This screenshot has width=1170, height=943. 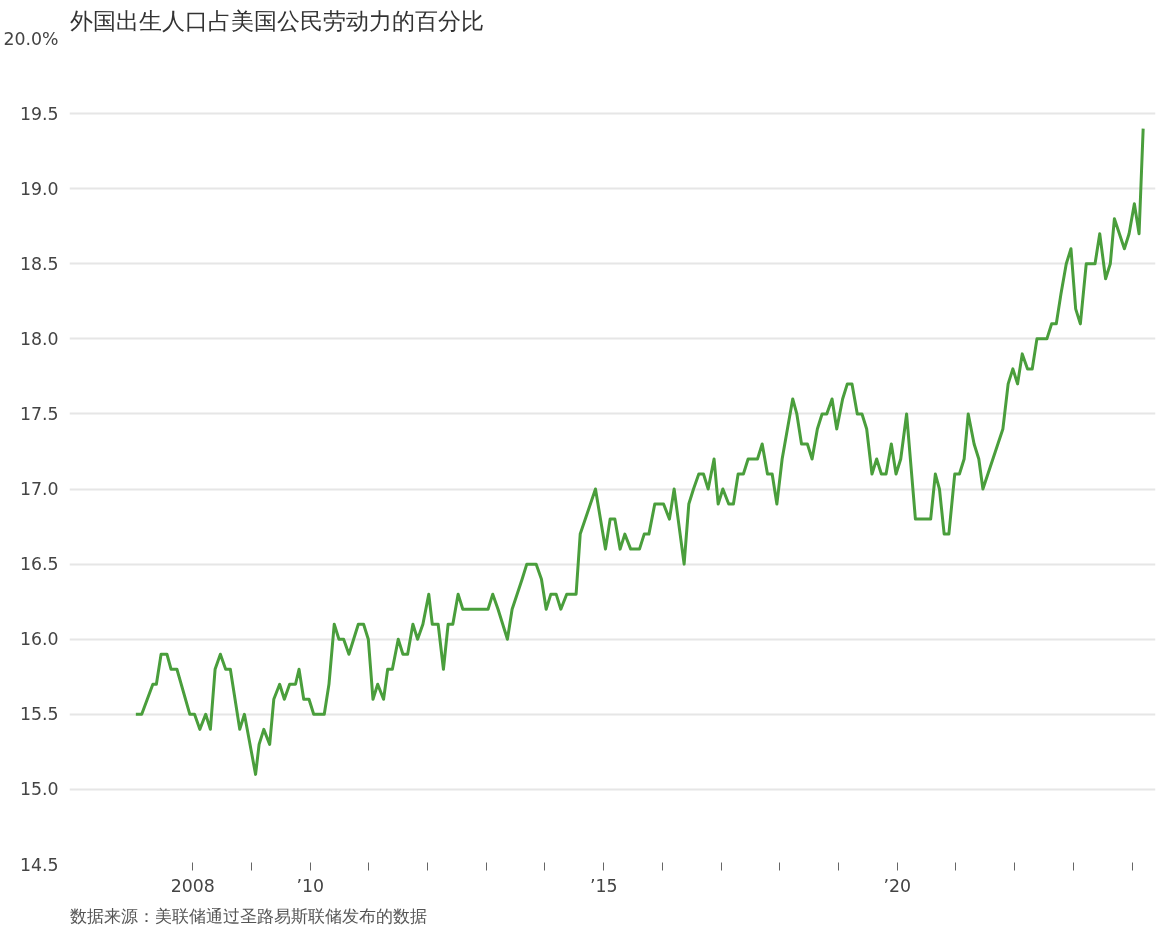 What do you see at coordinates (39, 113) in the screenshot?
I see `y-tick-label: 19.5` at bounding box center [39, 113].